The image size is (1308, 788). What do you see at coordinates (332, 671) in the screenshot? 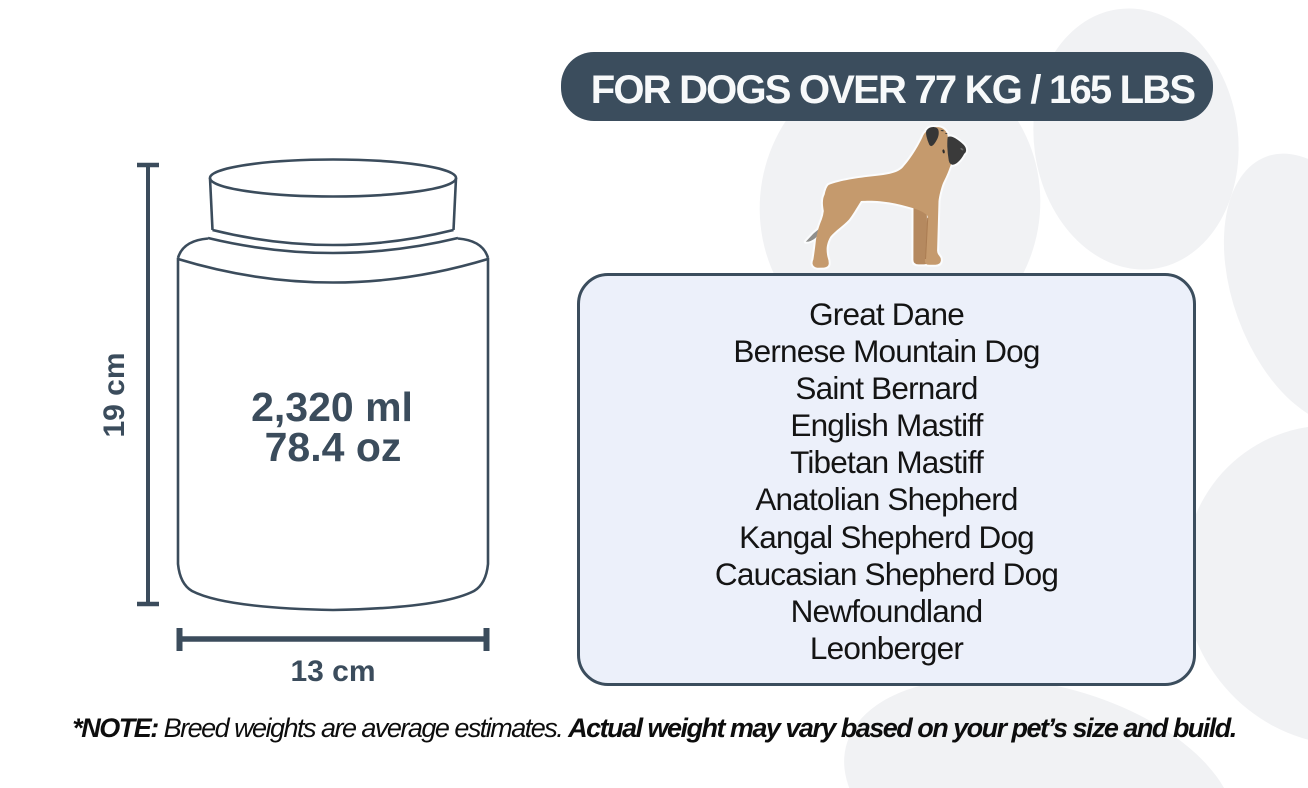
I see `svg-text: 13 cm` at bounding box center [332, 671].